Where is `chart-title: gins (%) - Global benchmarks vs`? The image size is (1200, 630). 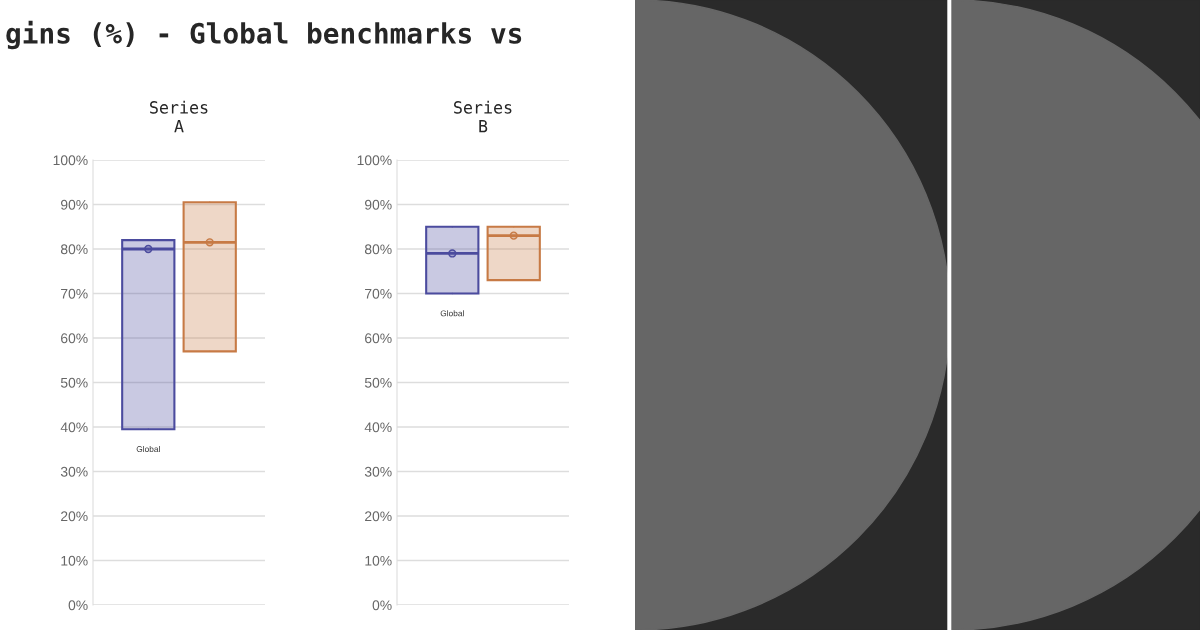
chart-title: gins (%) - Global benchmarks vs is located at coordinates (264, 35).